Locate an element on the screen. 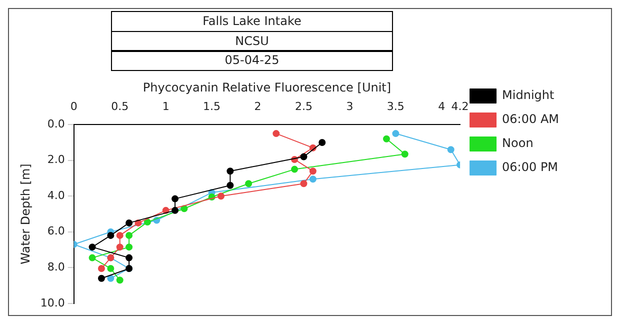 The width and height of the screenshot is (620, 324). y-axis-title: Water Depth [m] is located at coordinates (25, 214).